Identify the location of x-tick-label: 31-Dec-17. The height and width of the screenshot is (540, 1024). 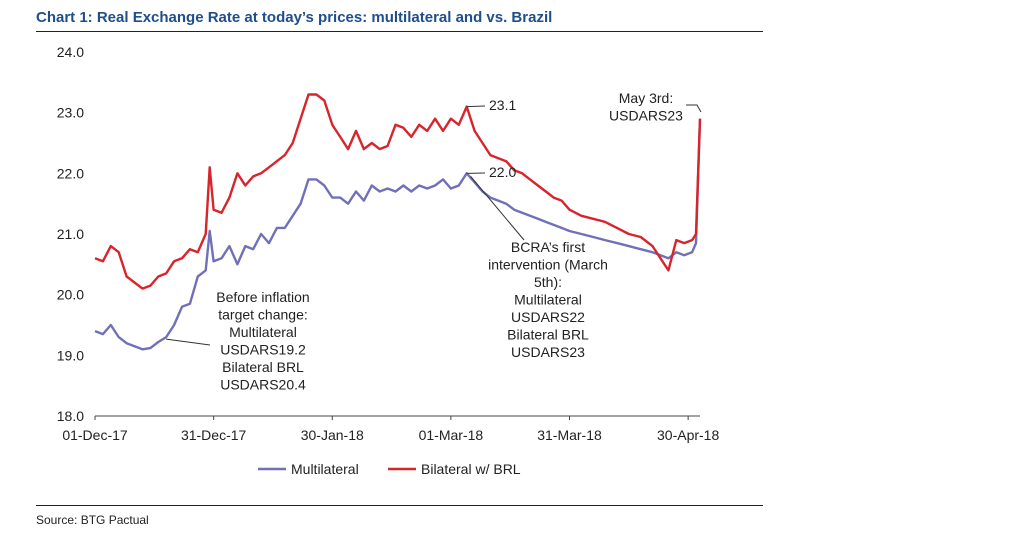
(214, 435).